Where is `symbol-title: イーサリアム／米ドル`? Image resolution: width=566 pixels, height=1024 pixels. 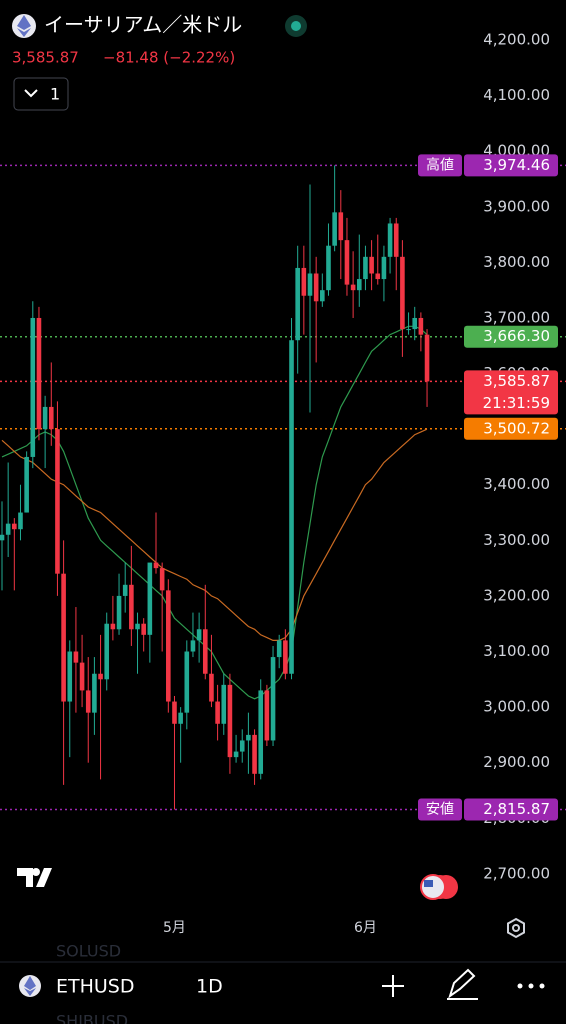 symbol-title: イーサリアム／米ドル is located at coordinates (143, 25).